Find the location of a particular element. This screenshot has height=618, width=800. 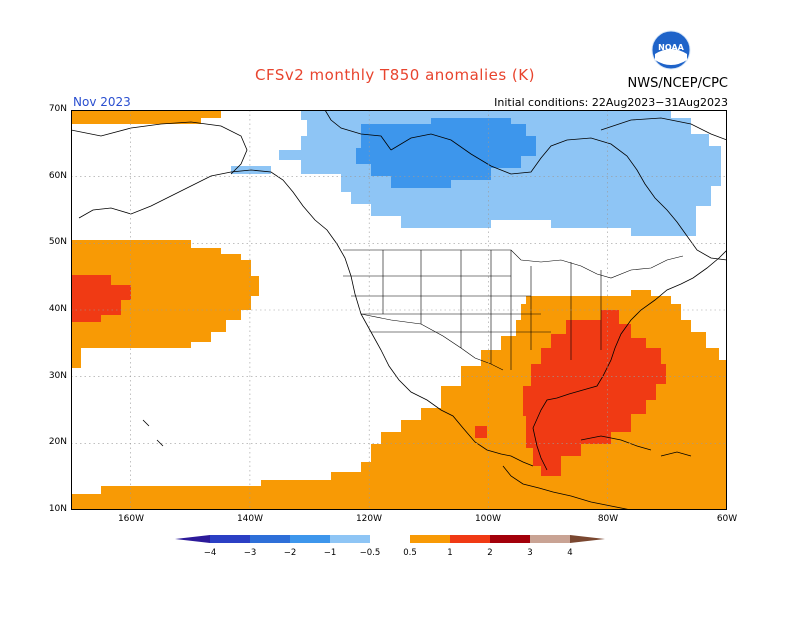

colorbar-tick-label: 2 is located at coordinates (489, 553).